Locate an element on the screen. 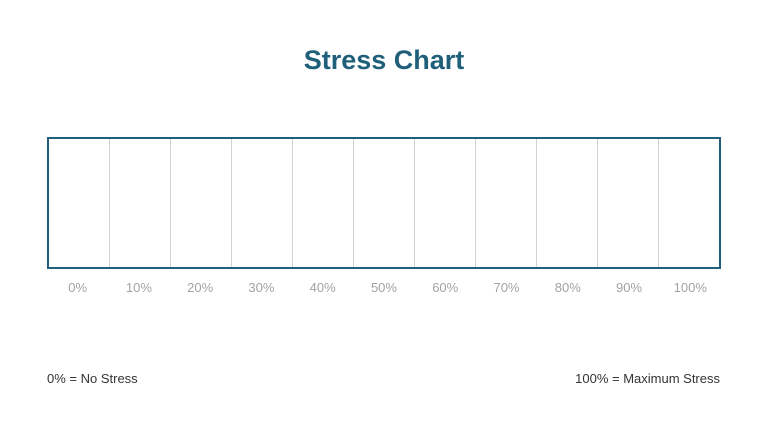 This screenshot has width=768, height=432. legend-min-note: 0% = No Stress is located at coordinates (92, 378).